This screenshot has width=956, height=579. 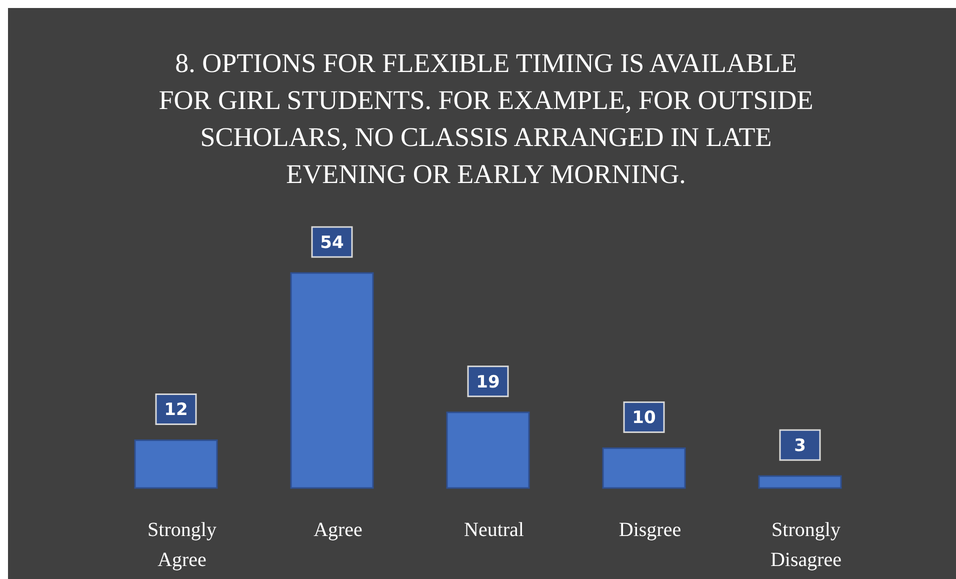 What do you see at coordinates (806, 545) in the screenshot?
I see `x-tick-label: Strongly Disagree` at bounding box center [806, 545].